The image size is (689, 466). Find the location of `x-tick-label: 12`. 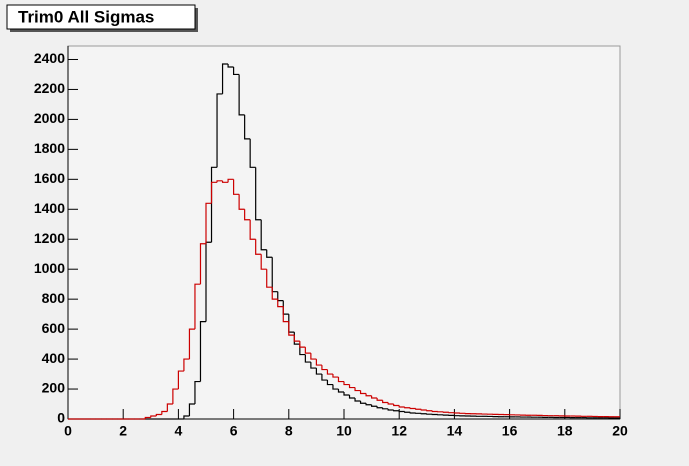

x-tick-label: 12 is located at coordinates (399, 431).